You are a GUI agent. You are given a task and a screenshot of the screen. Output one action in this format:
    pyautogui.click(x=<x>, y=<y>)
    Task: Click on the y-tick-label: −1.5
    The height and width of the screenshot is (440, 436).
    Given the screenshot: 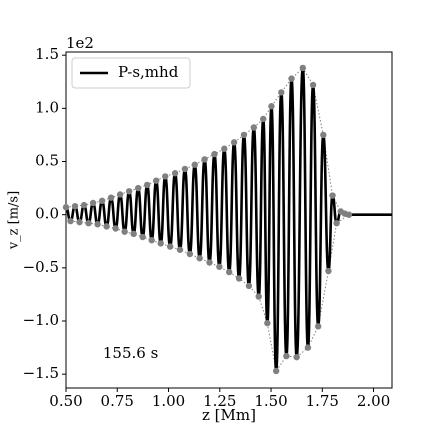 What is the action you would take?
    pyautogui.click(x=41, y=373)
    